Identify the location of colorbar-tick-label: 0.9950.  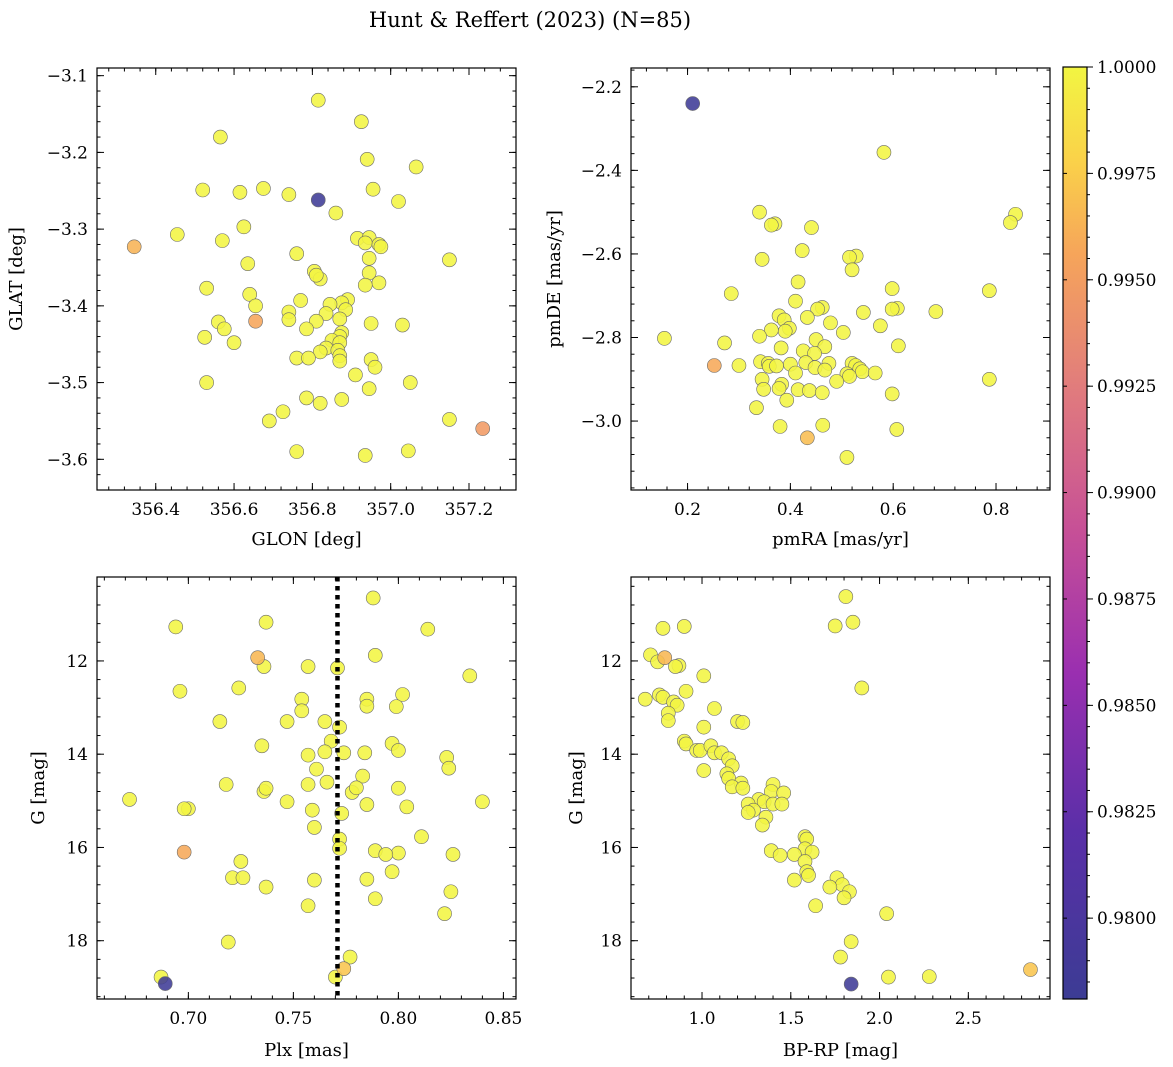
(1126, 281).